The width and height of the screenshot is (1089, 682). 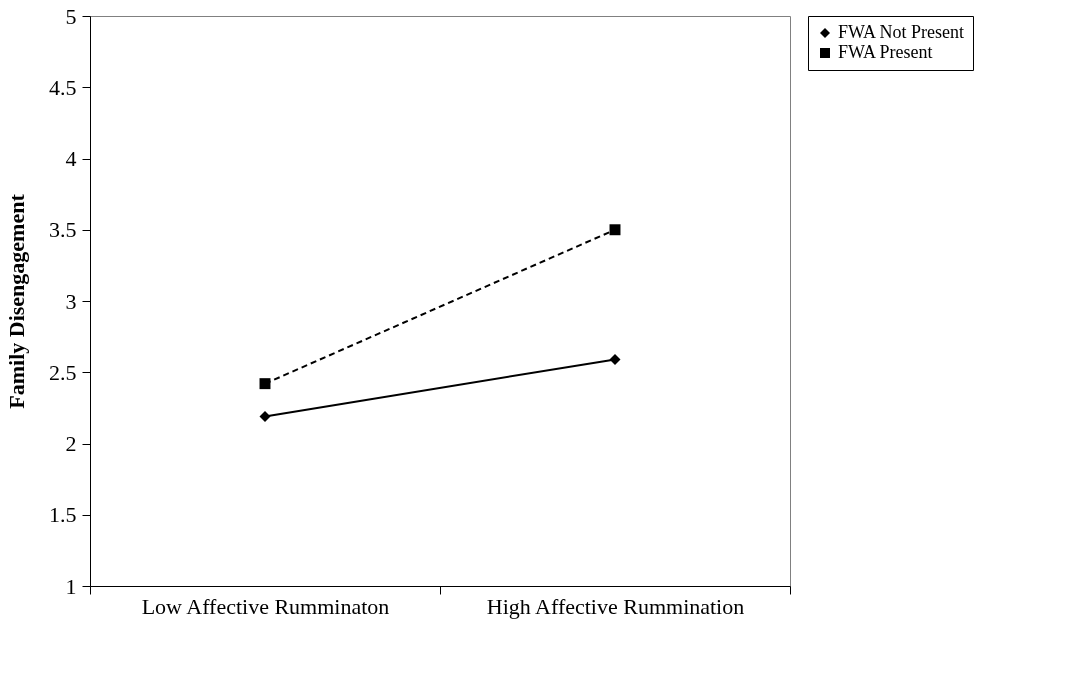 I want to click on legend-label: FWA Present, so click(x=885, y=52).